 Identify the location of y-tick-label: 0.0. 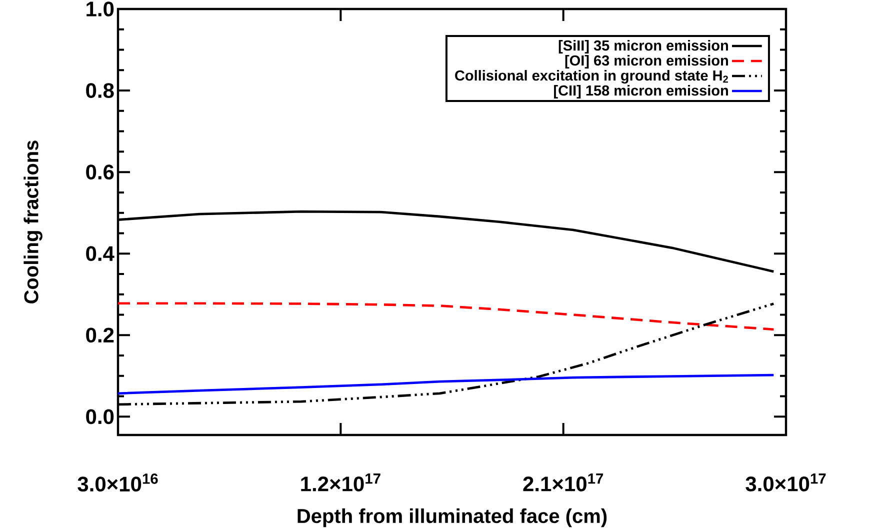
(100, 416).